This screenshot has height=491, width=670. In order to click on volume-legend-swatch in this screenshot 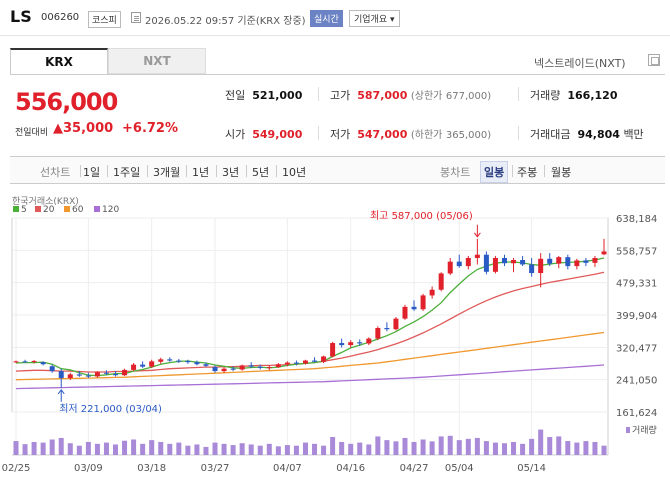, I will do `click(628, 430)`.